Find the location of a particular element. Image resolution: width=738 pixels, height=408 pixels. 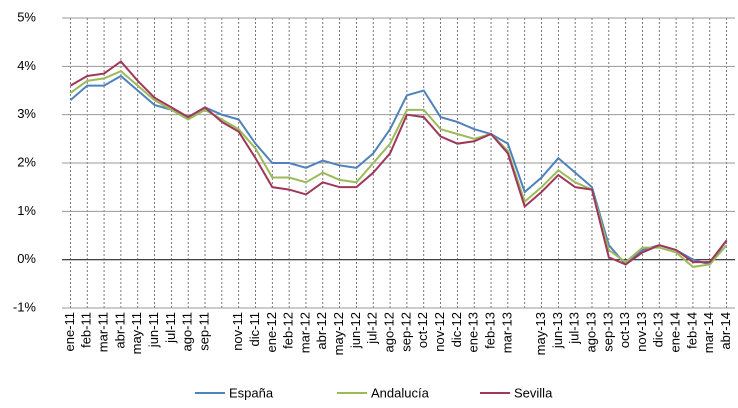

x-tick-label: ago-11 is located at coordinates (187, 332).